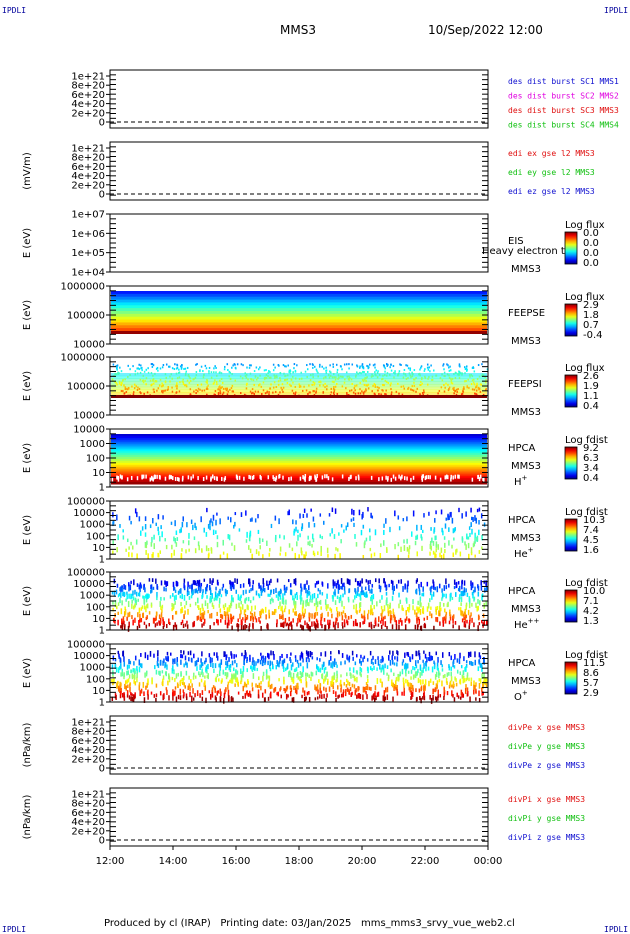 This screenshot has height=934, width=630. Describe the element at coordinates (594, 520) in the screenshot. I see `colorbar-tick-label: 10.3` at that location.